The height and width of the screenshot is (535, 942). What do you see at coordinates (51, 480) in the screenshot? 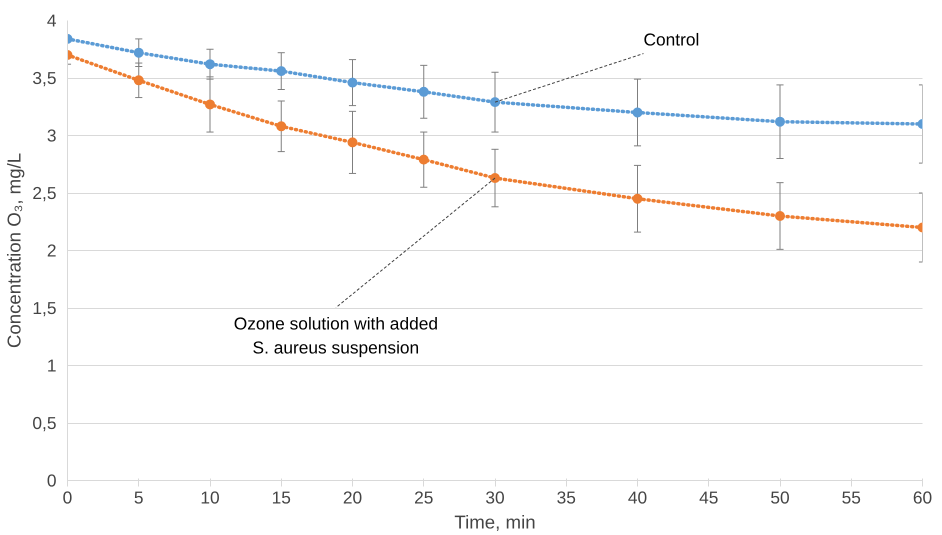
I see `y-tick-label: 0` at bounding box center [51, 480].